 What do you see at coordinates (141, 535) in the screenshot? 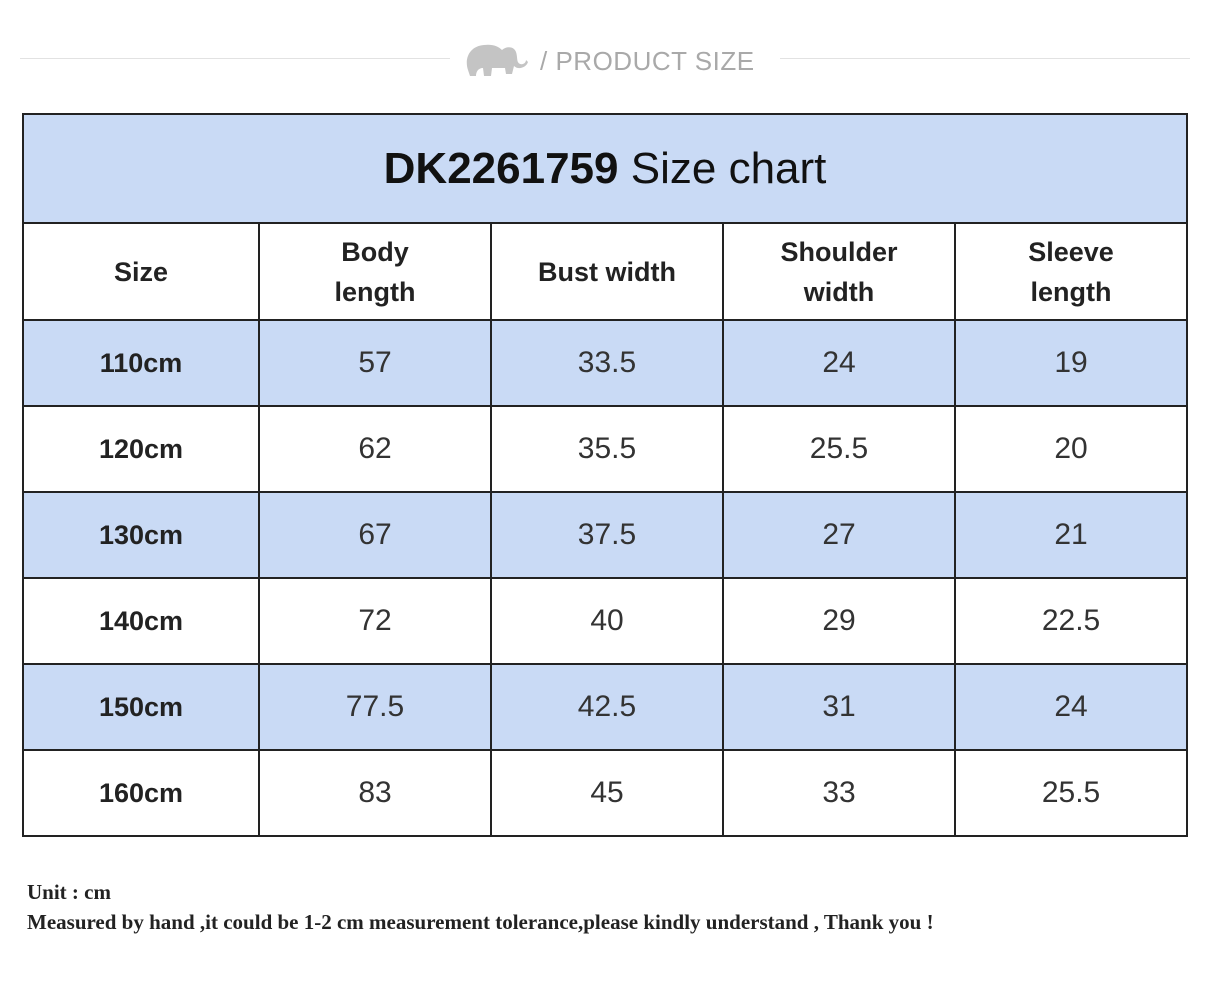
I see `size-cell: 130cm` at bounding box center [141, 535].